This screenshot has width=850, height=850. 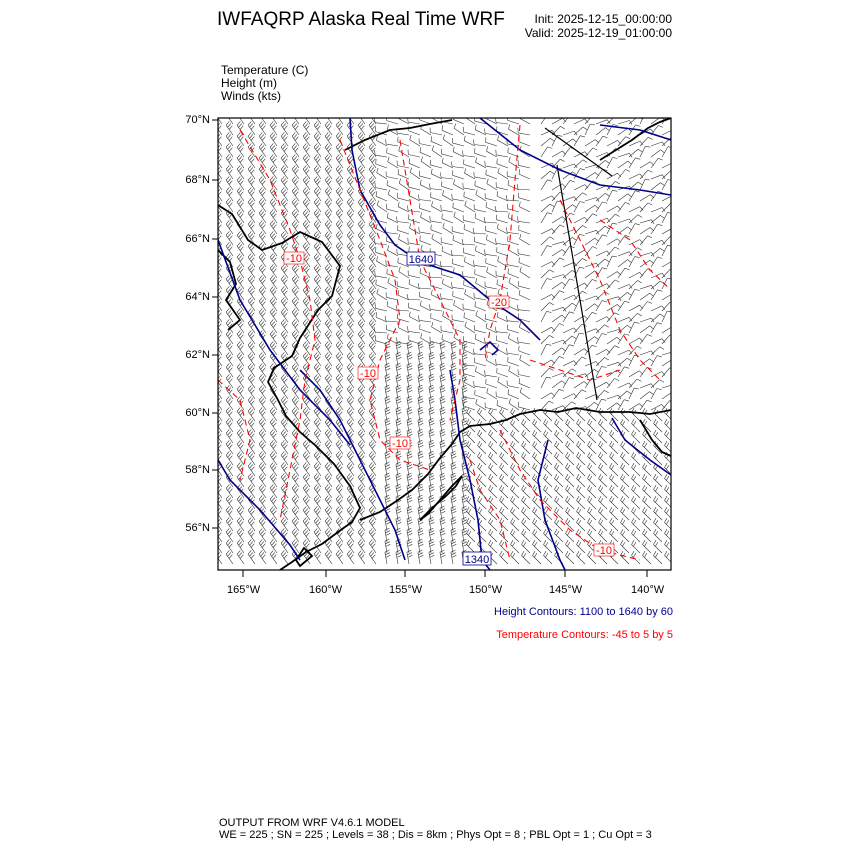 What do you see at coordinates (361, 19) in the screenshot?
I see `plot-title: IWFAQRP Alaska Real Time WRF` at bounding box center [361, 19].